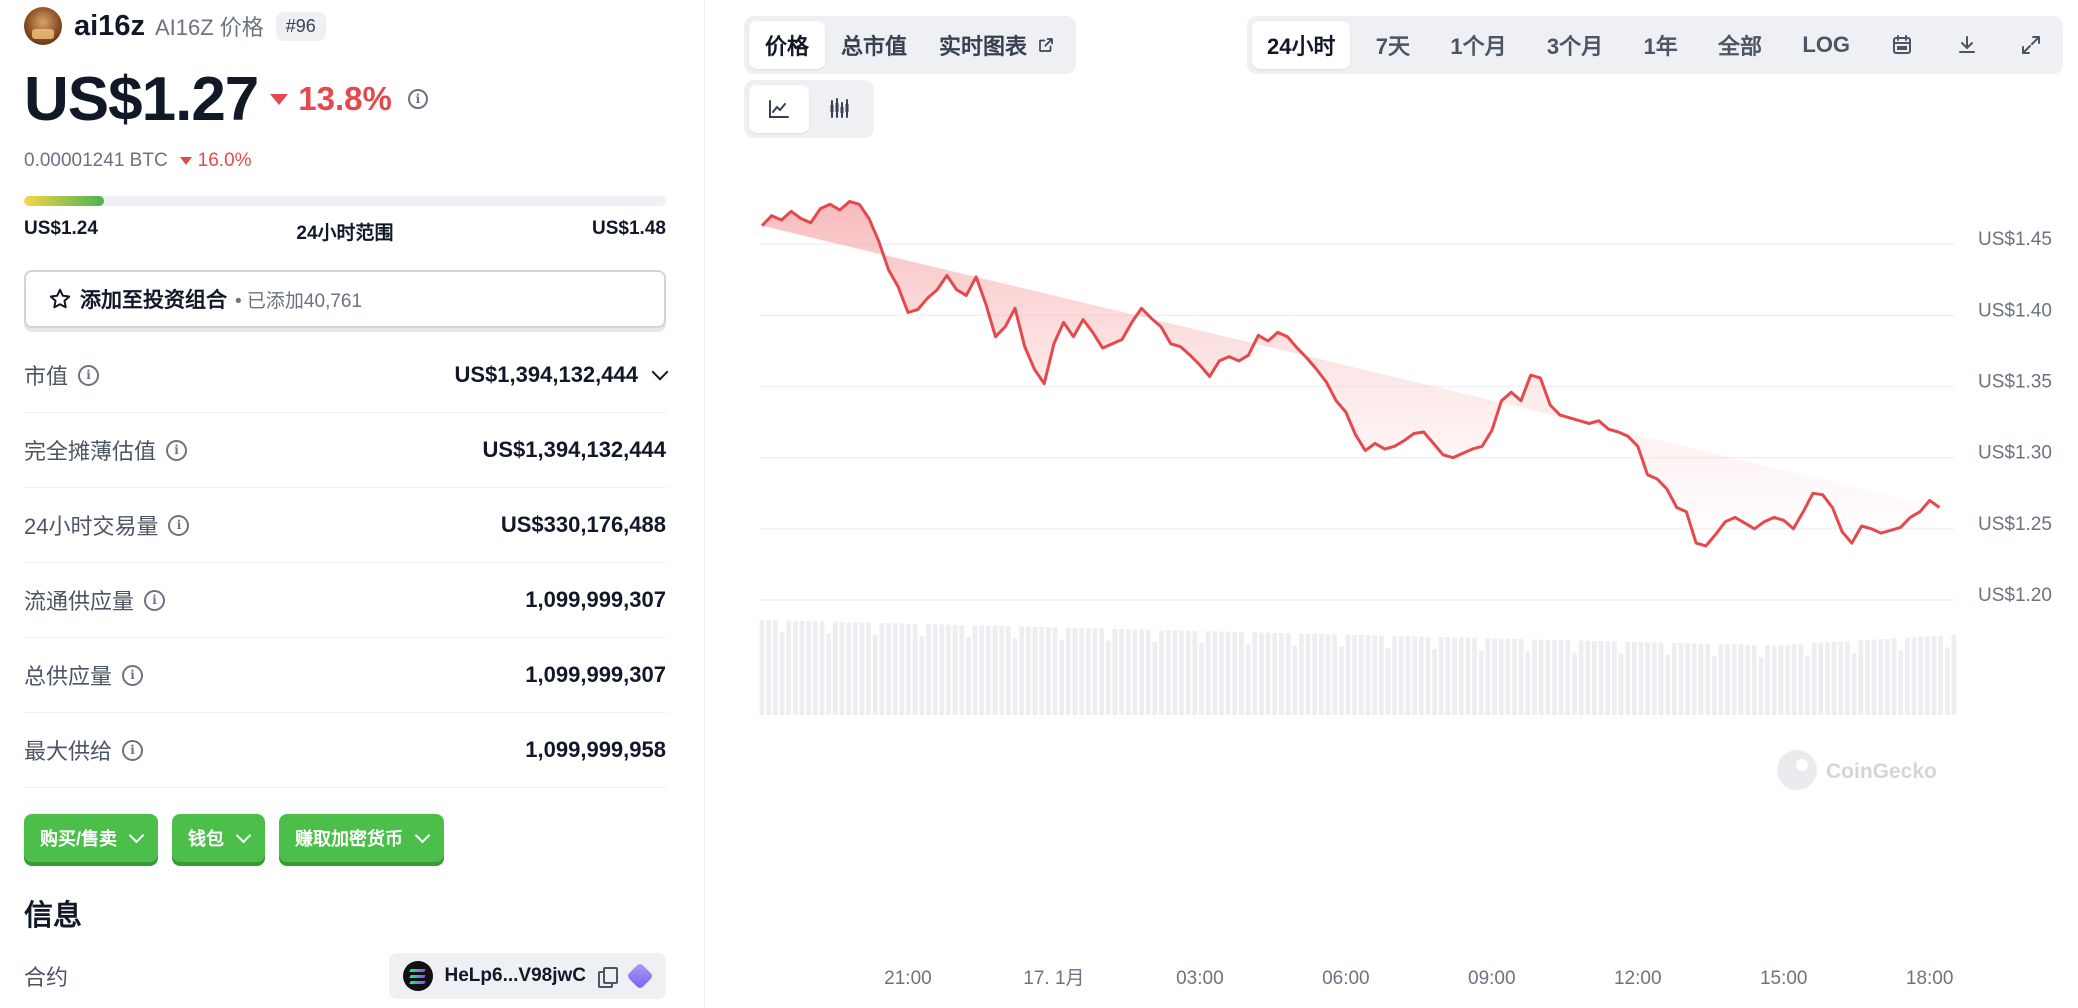 The width and height of the screenshot is (2078, 1008). I want to click on earn-label: 赚取加密货币, so click(349, 839).